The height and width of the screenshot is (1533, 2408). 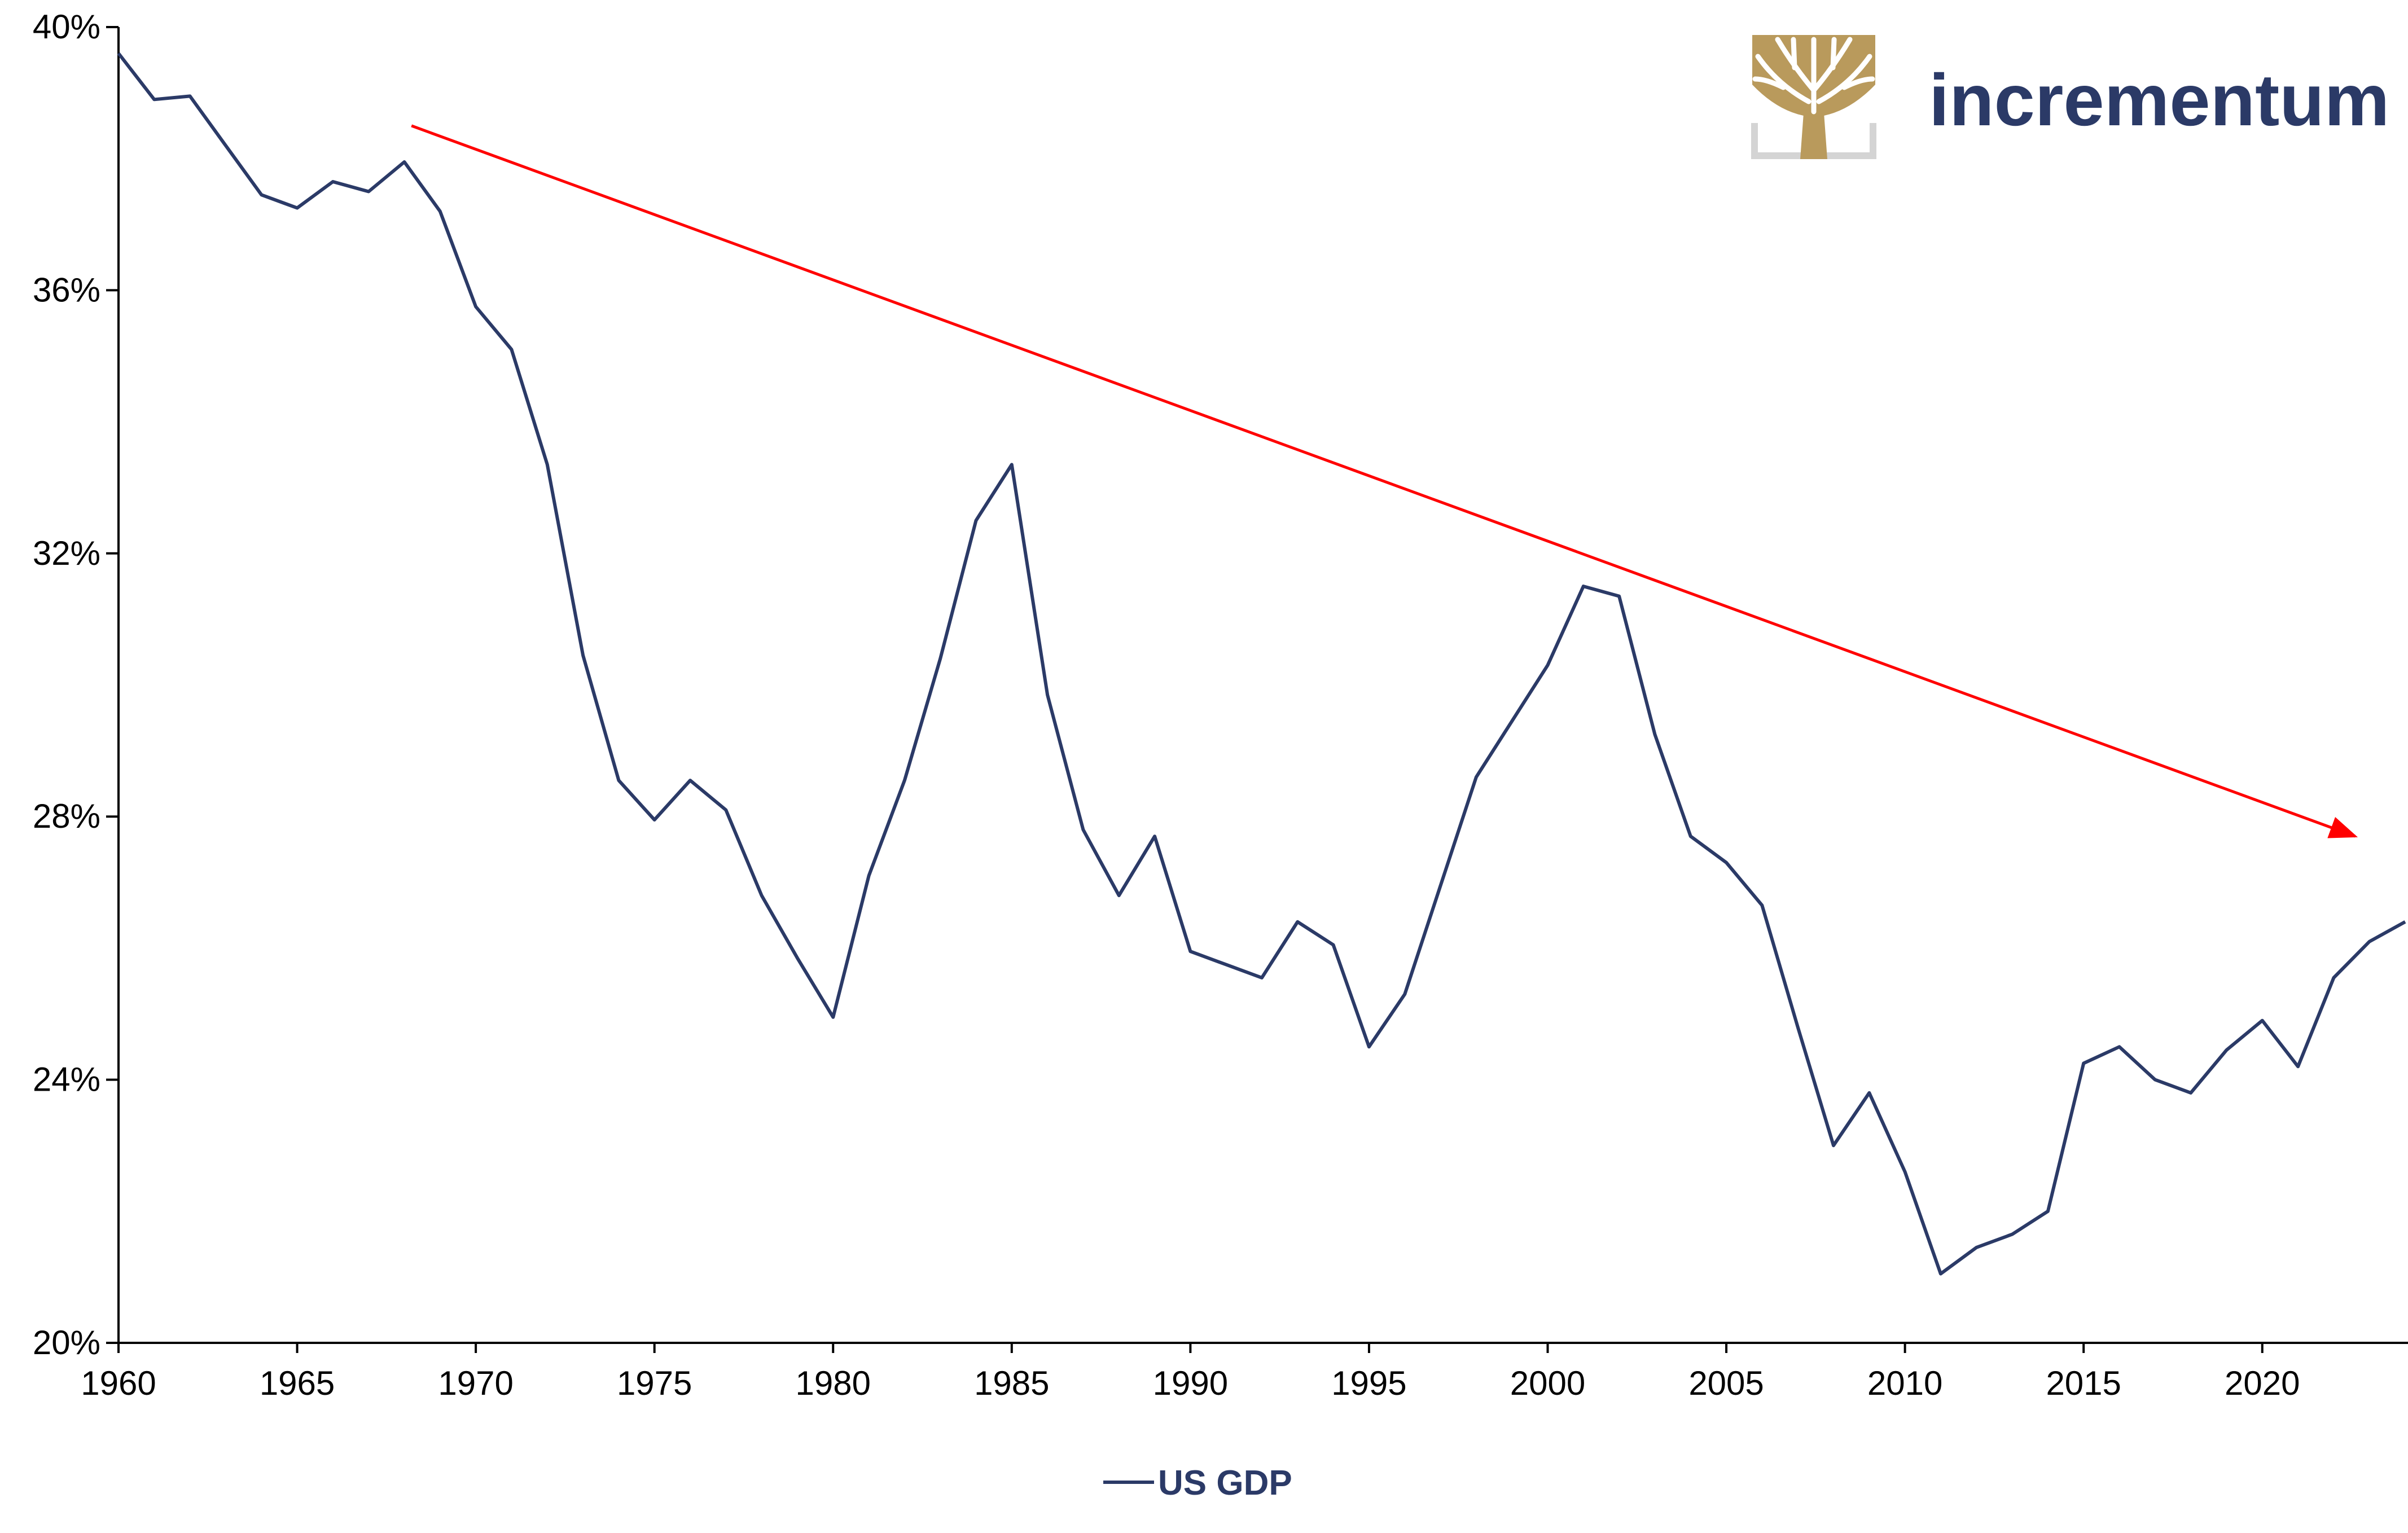 I want to click on y-tick-label: 24%, so click(x=67, y=1080).